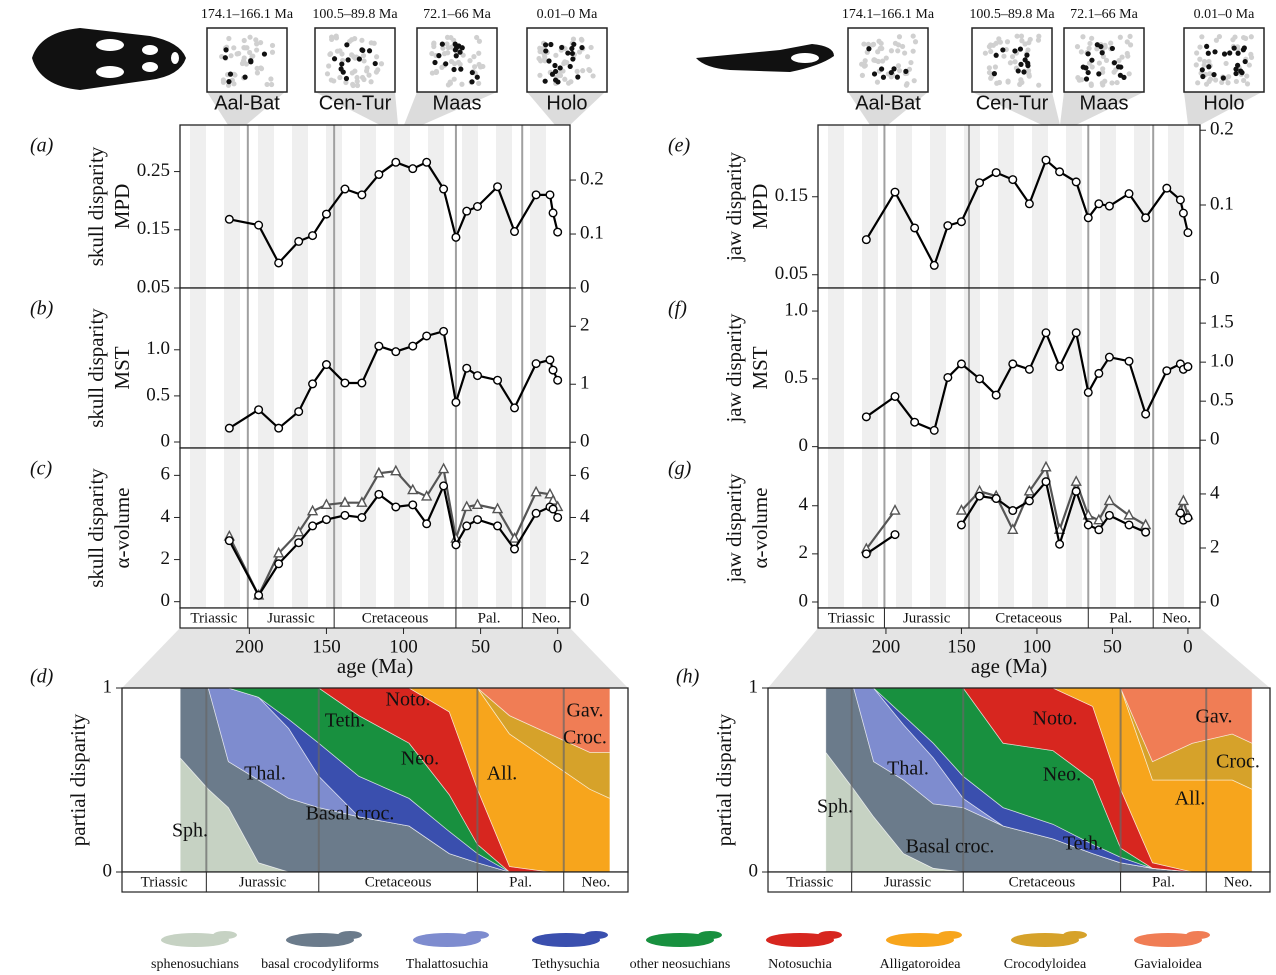  Describe the element at coordinates (760, 367) in the screenshot. I see `y-axis-label: MST` at that location.